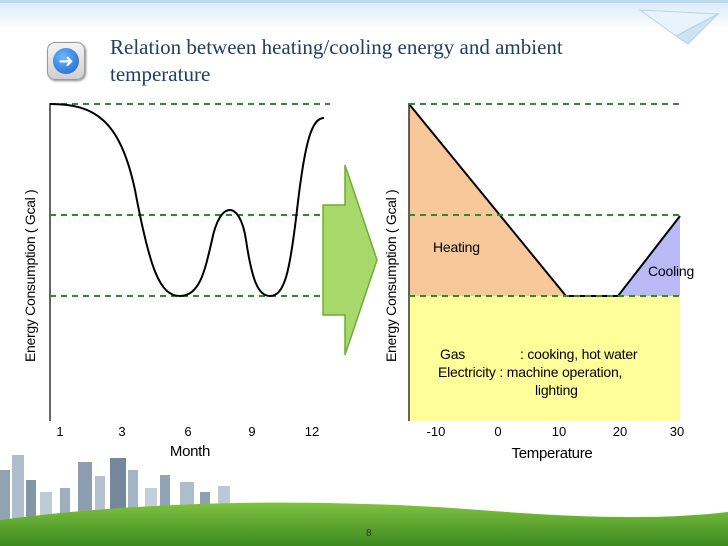  Describe the element at coordinates (187, 200) in the screenshot. I see `monthly-energy-curve` at that location.